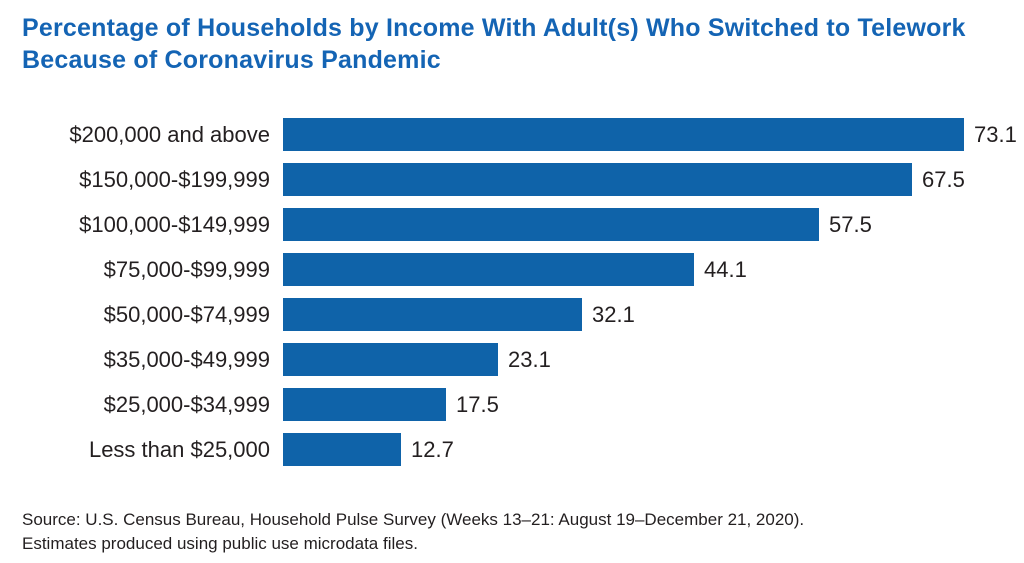 The height and width of the screenshot is (563, 1024). I want to click on value-label: 12.7, so click(432, 449).